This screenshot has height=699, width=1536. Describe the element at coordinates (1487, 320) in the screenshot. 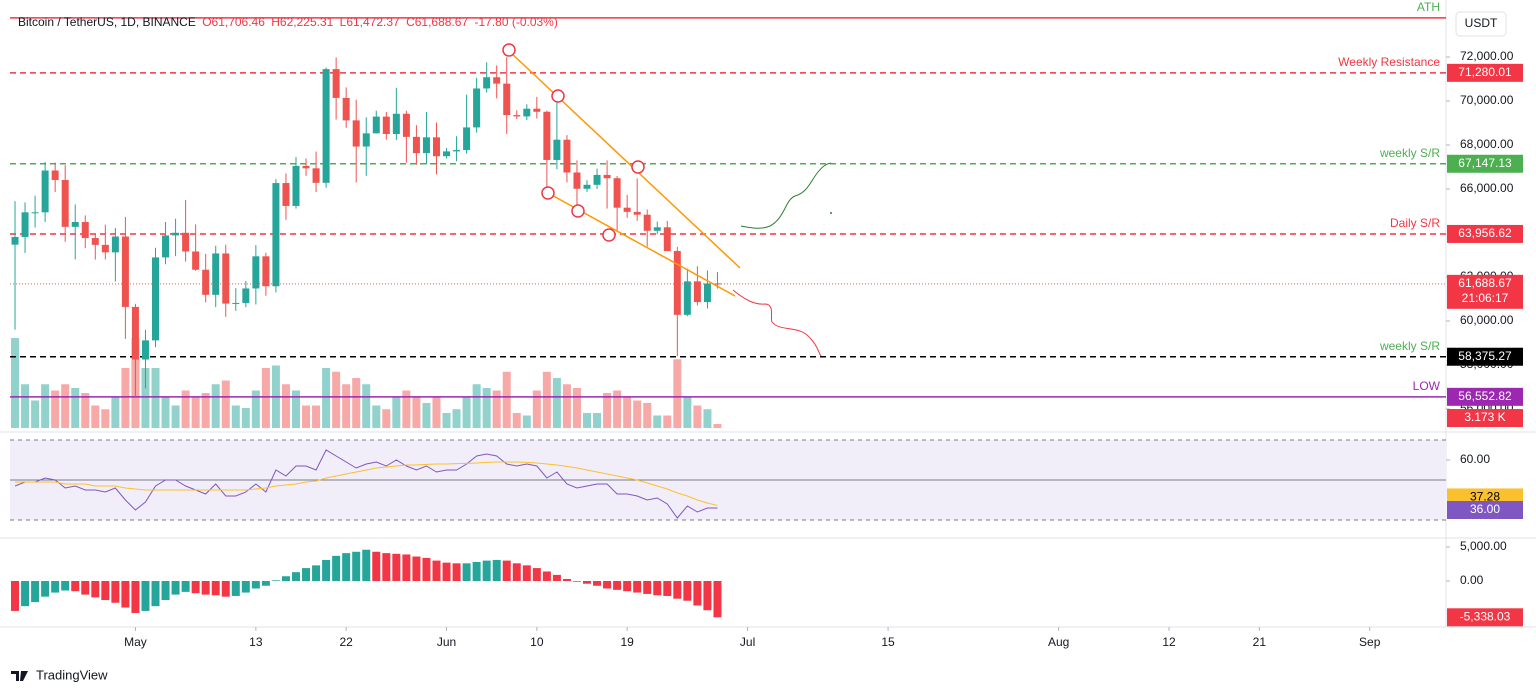

I see `y-tick-label: 60,000.00` at that location.